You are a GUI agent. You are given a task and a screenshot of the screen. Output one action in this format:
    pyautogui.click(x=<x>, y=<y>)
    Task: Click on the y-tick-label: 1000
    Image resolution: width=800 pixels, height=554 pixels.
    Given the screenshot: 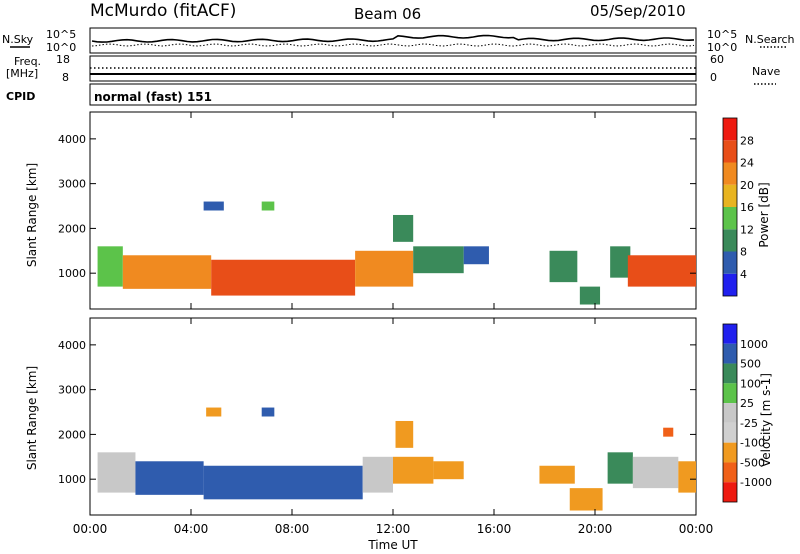 What is the action you would take?
    pyautogui.click(x=72, y=479)
    